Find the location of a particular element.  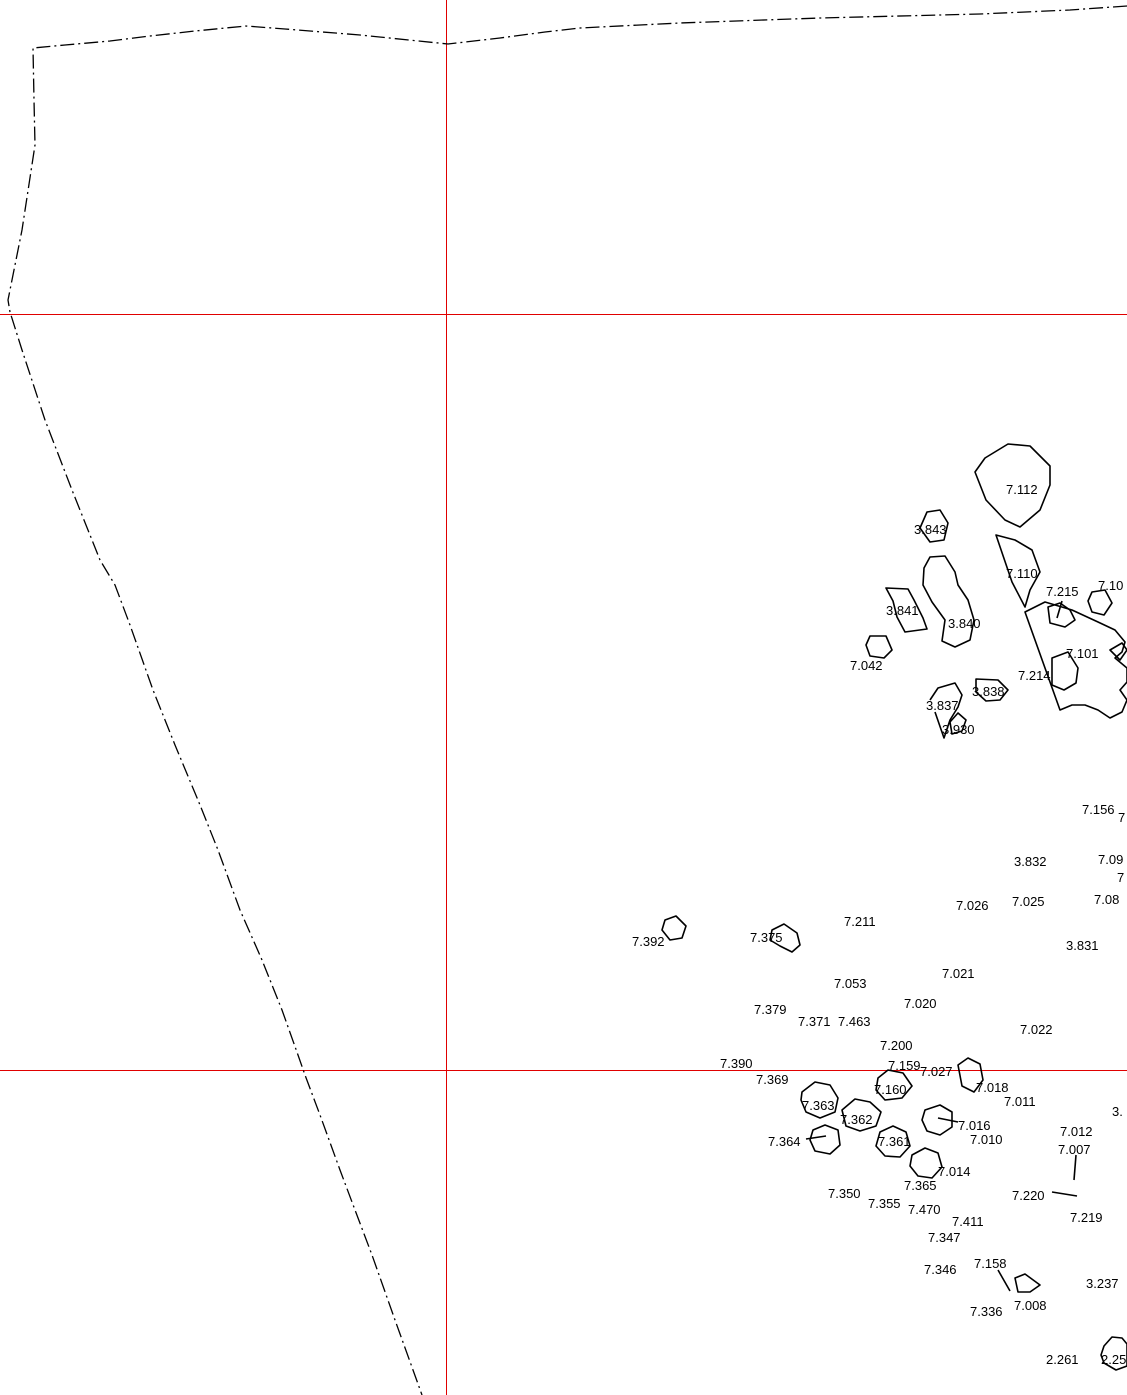

point-label: 3.237 is located at coordinates (1102, 1283).